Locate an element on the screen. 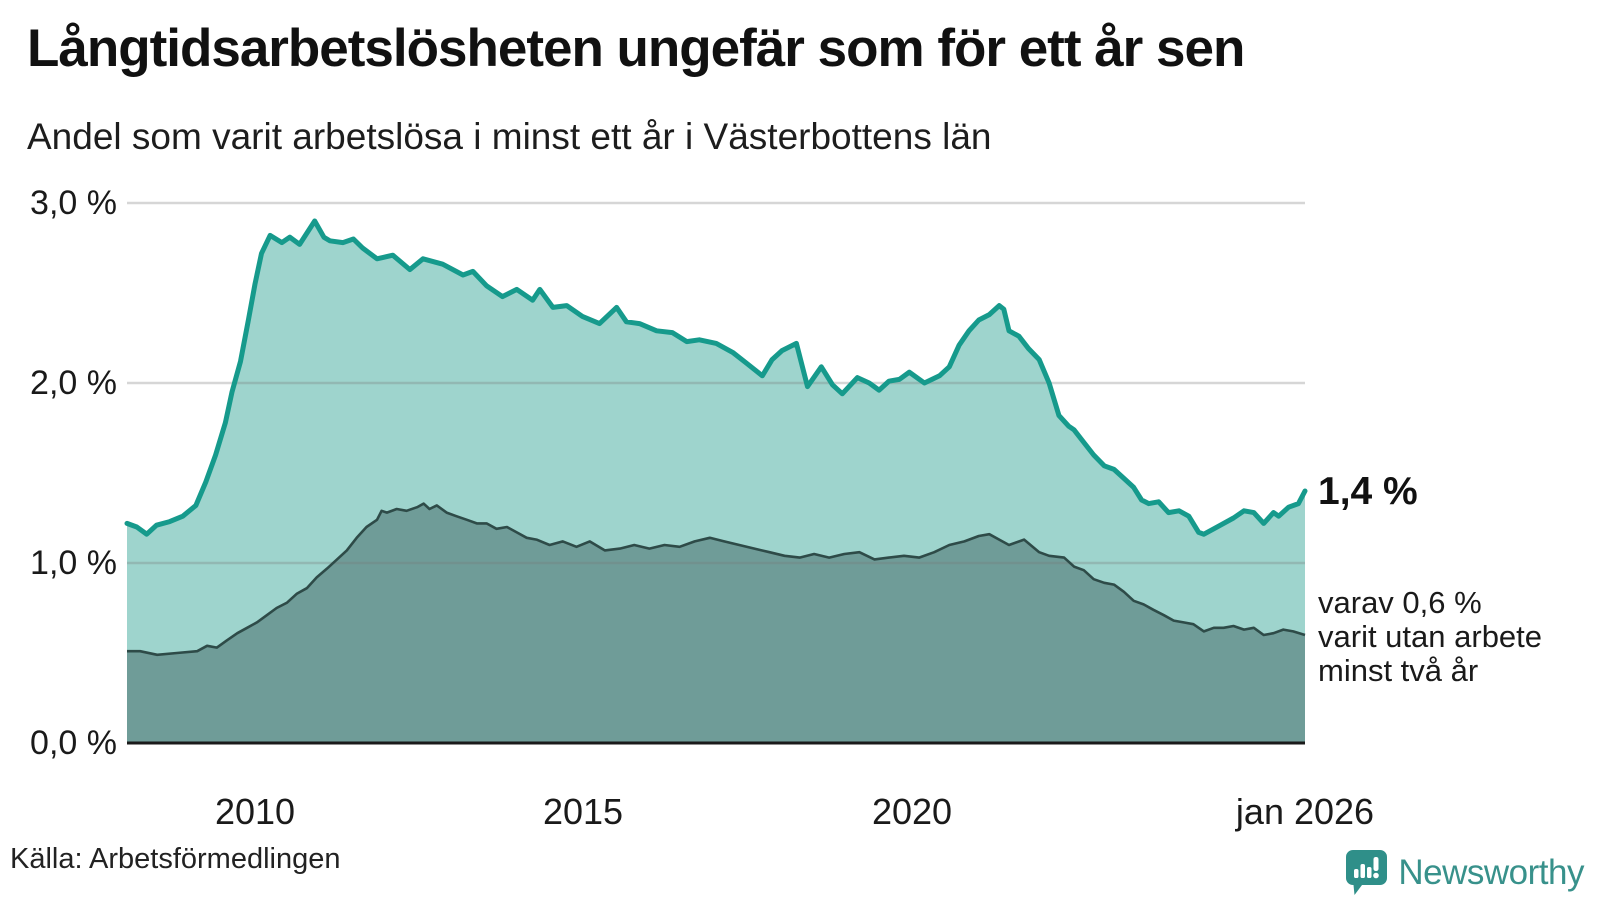  x-tick-2015: 2015 is located at coordinates (583, 811).